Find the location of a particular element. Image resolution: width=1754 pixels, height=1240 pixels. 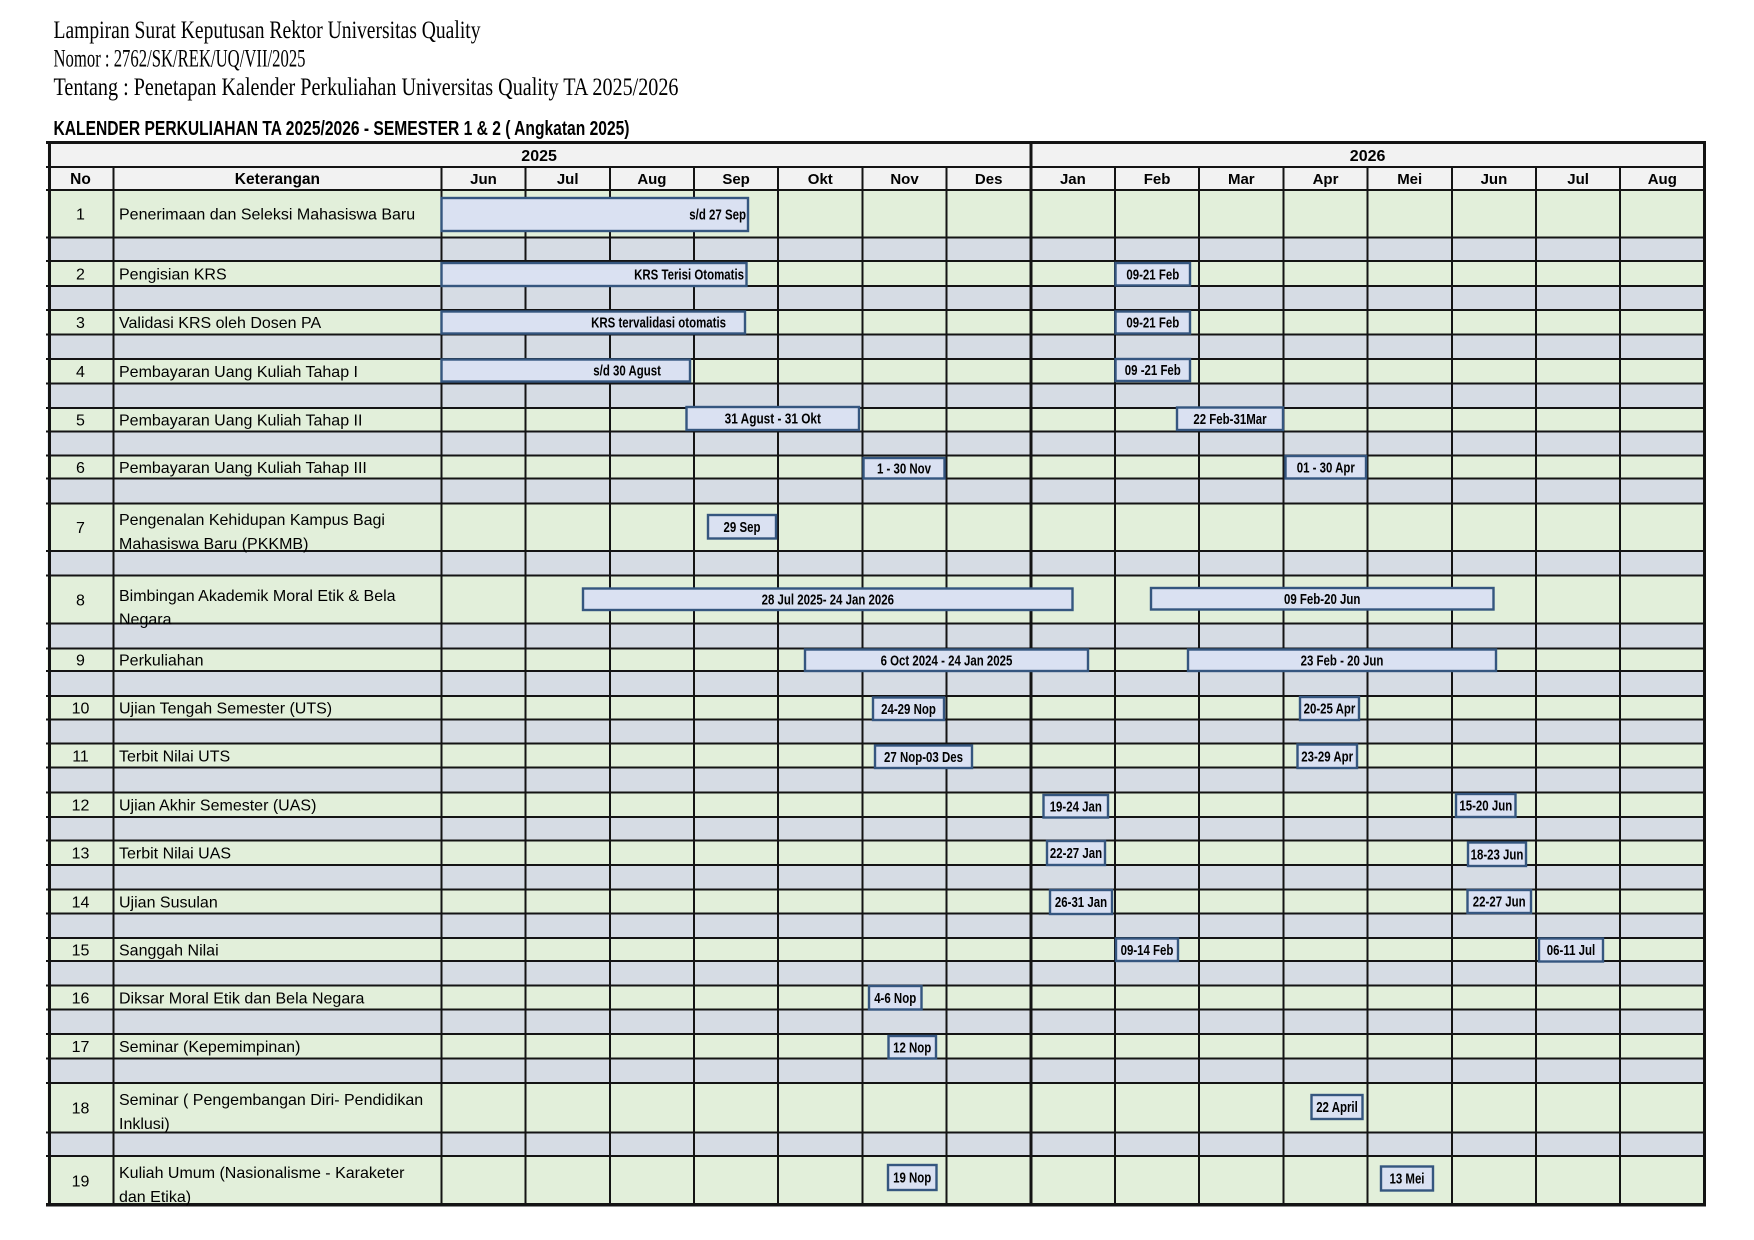

svg-text: Perkuliahan is located at coordinates (161, 661).